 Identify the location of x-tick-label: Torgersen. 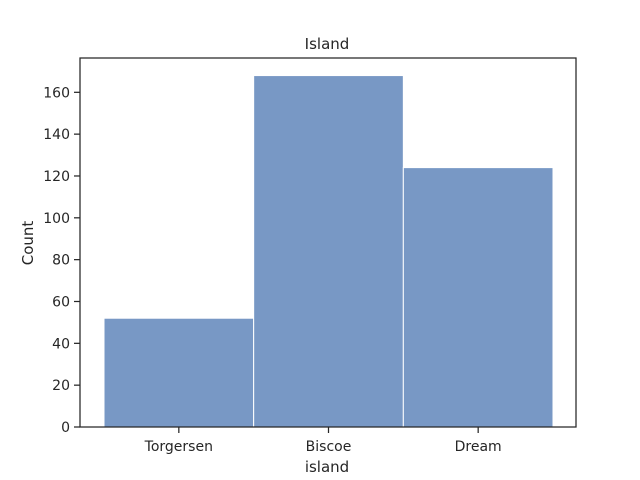
(178, 447).